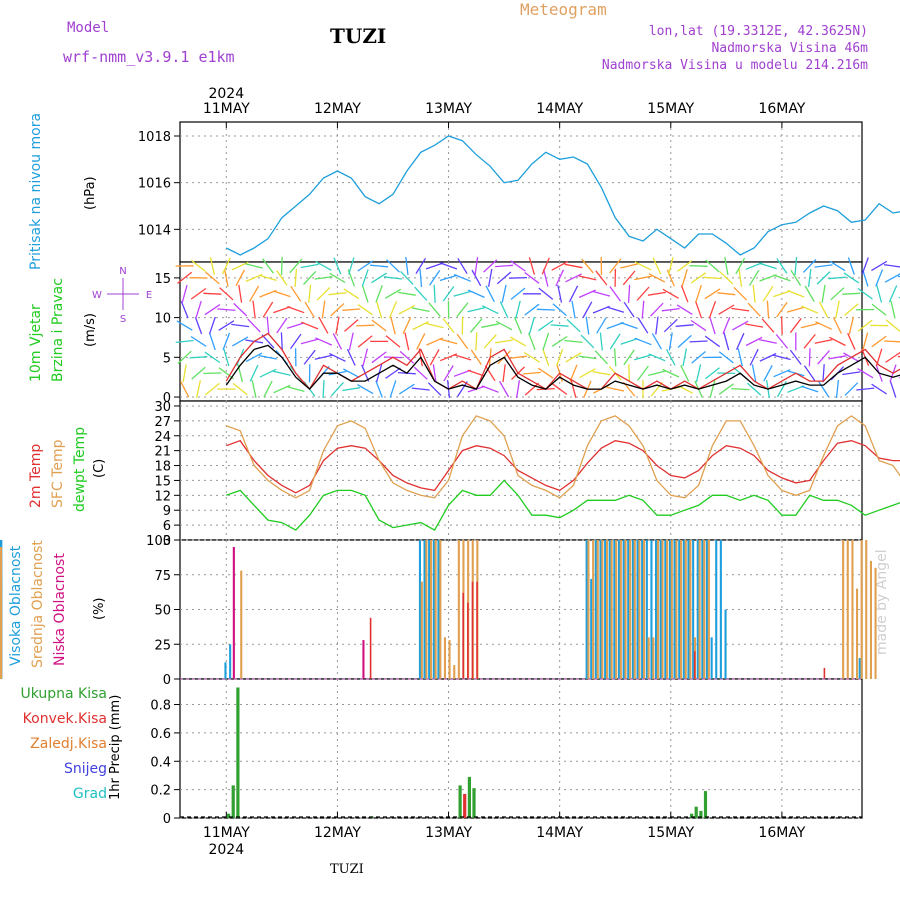  What do you see at coordinates (559, 833) in the screenshot?
I see `date-label-bottom: 14MAY` at bounding box center [559, 833].